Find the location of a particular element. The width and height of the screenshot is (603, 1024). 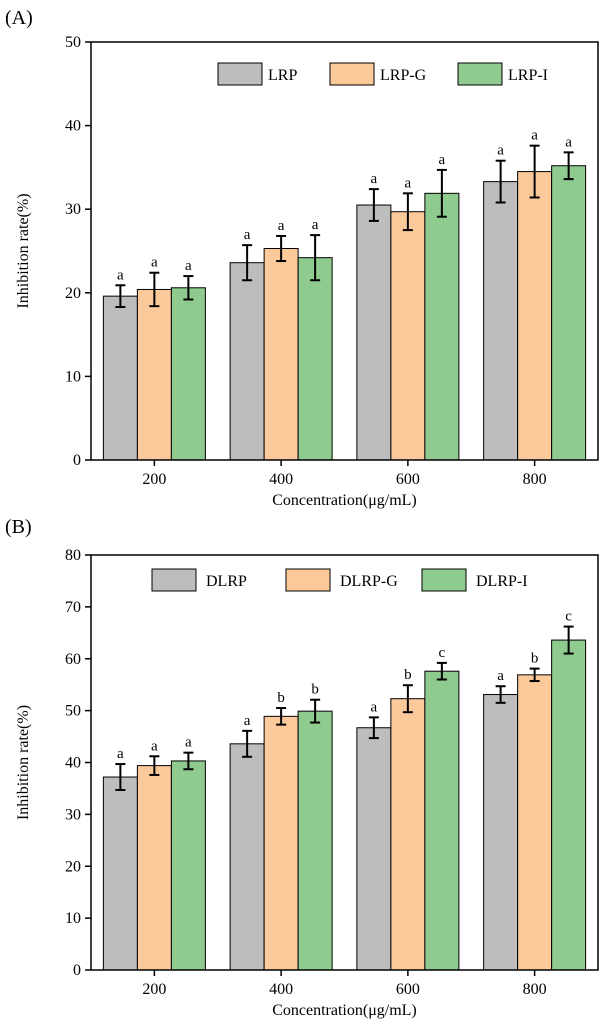

legend-label: LRP-I is located at coordinates (528, 75).